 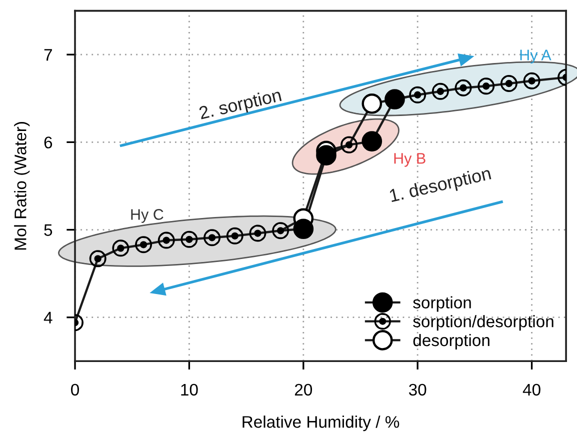 What do you see at coordinates (189, 390) in the screenshot?
I see `x-tick-label: 10` at bounding box center [189, 390].